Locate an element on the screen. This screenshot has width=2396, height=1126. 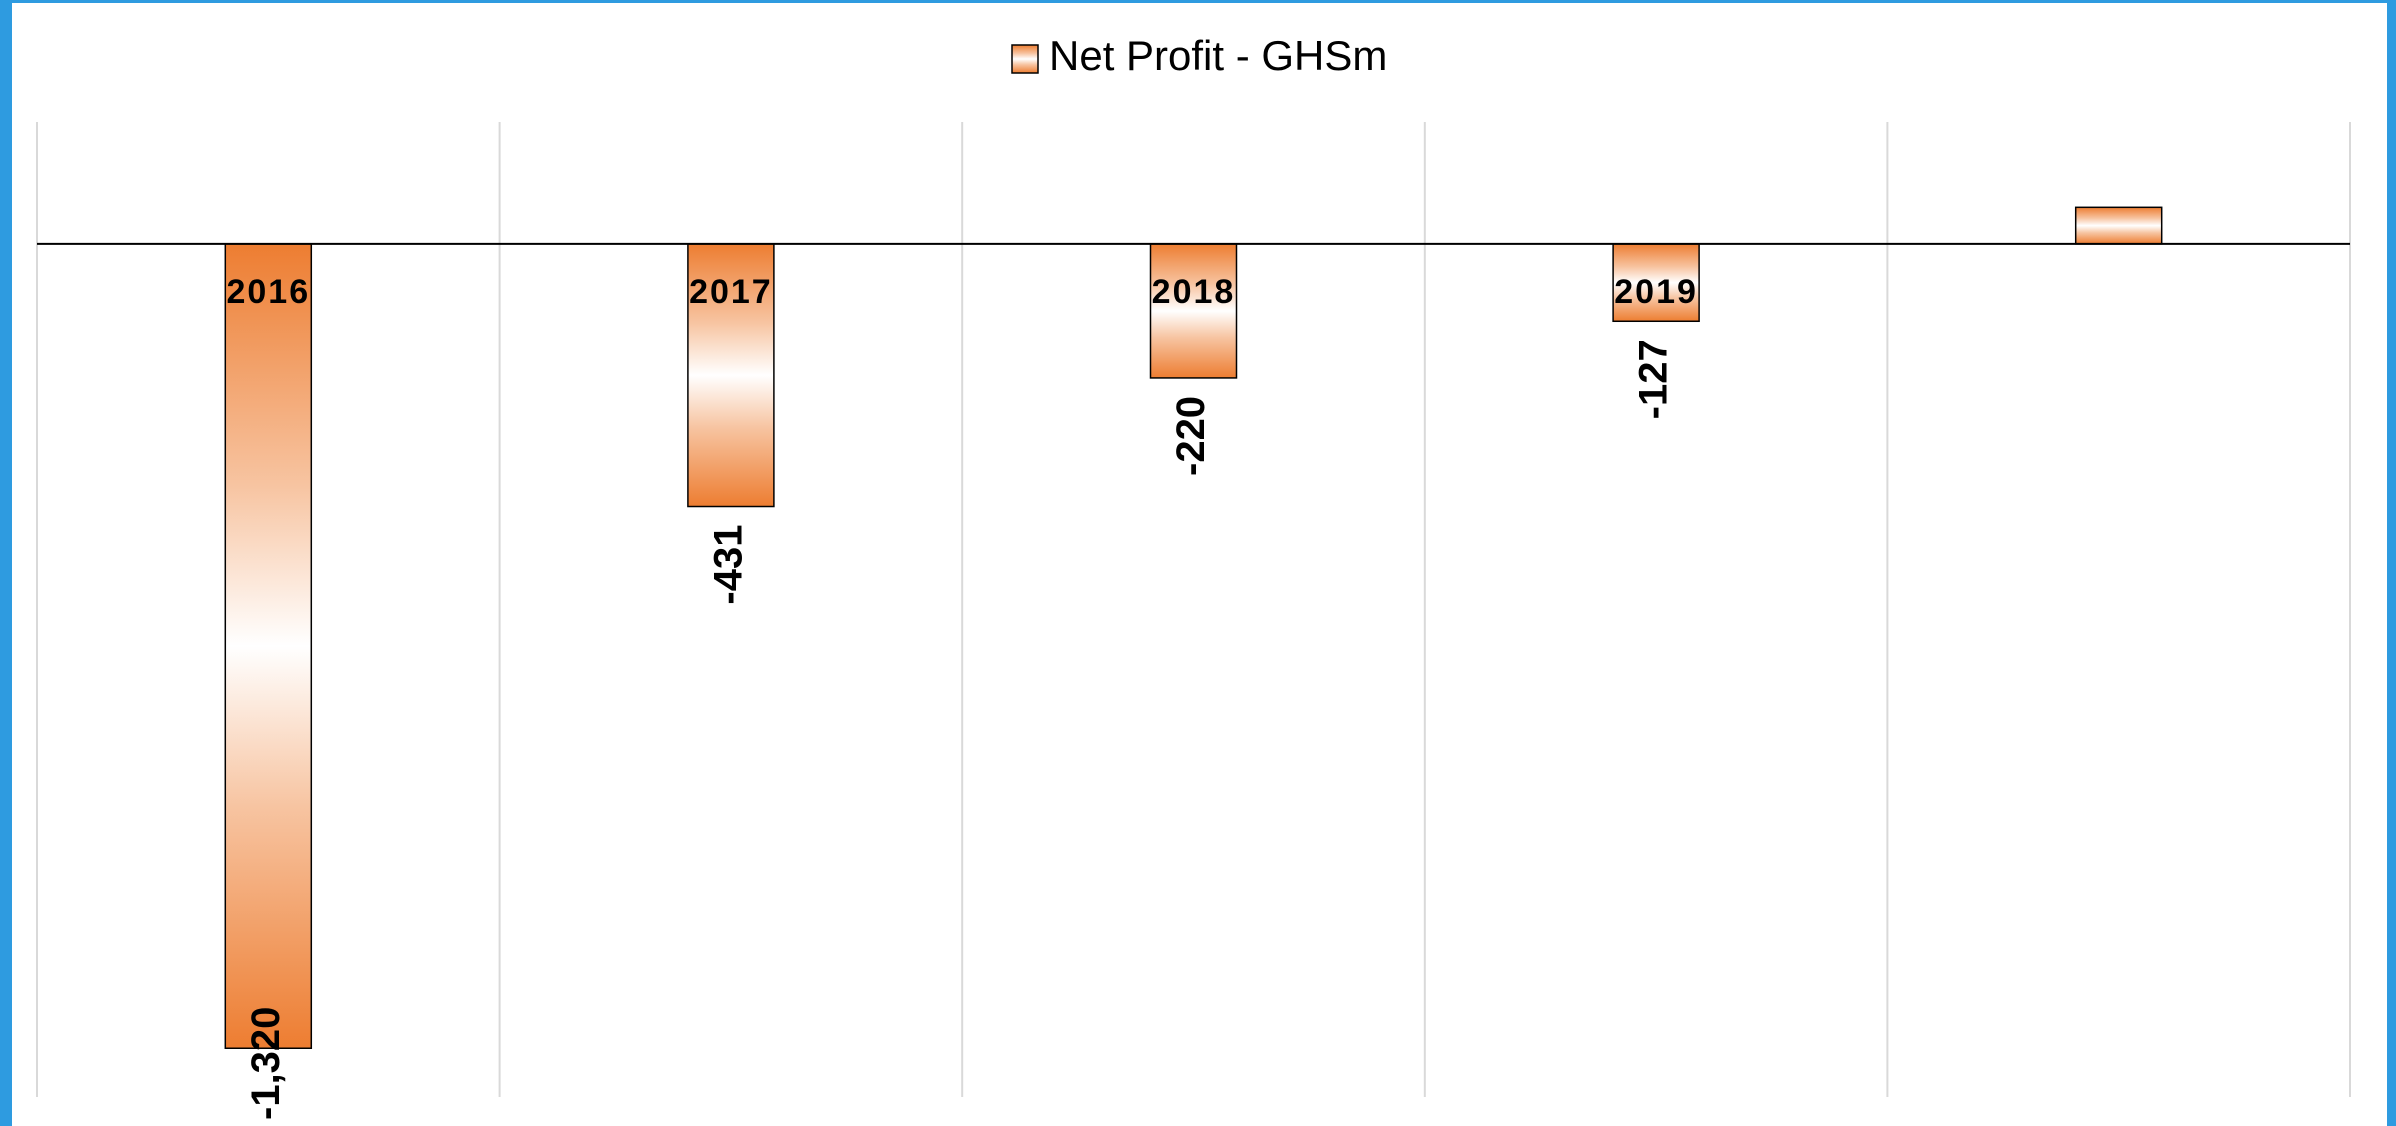
data-label: -1,320 is located at coordinates (266, 1063).